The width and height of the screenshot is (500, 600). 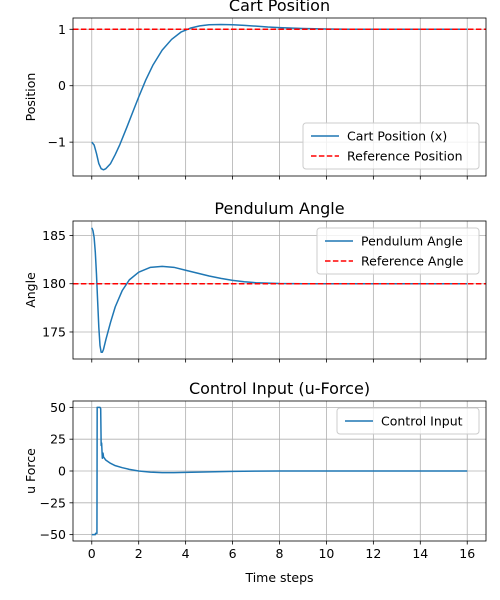 What do you see at coordinates (54, 331) in the screenshot?
I see `y-tick-label: 175` at bounding box center [54, 331].